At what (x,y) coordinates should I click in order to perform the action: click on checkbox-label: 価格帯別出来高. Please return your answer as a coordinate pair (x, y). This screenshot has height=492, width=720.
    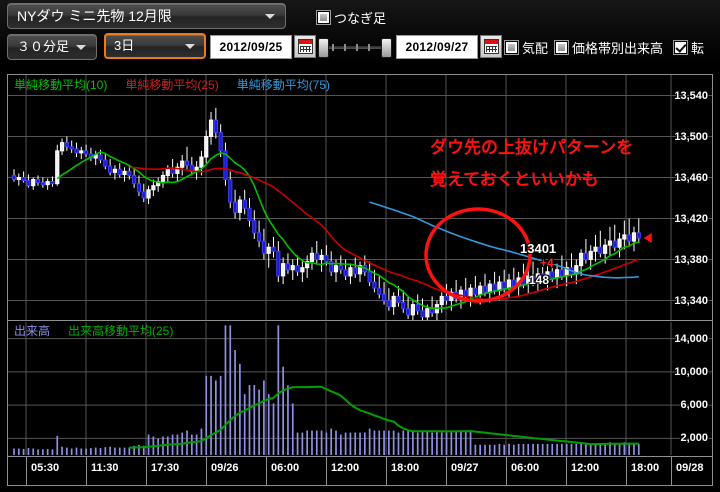
    Looking at the image, I should click on (618, 48).